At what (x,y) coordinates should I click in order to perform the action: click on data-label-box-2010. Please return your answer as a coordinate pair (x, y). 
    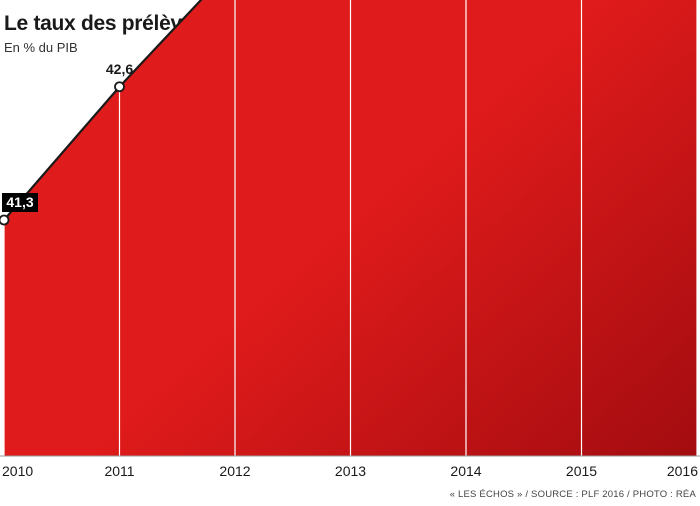
    Looking at the image, I should click on (20, 202).